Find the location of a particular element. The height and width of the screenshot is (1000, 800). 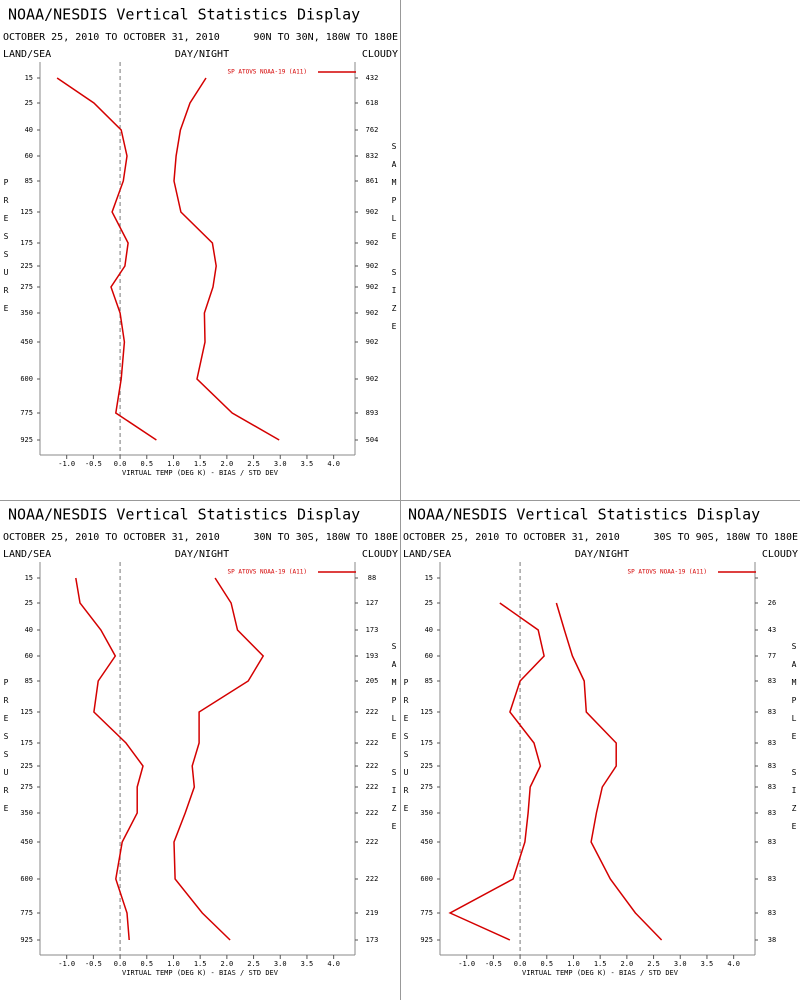

sample-size: 893 is located at coordinates (372, 413).